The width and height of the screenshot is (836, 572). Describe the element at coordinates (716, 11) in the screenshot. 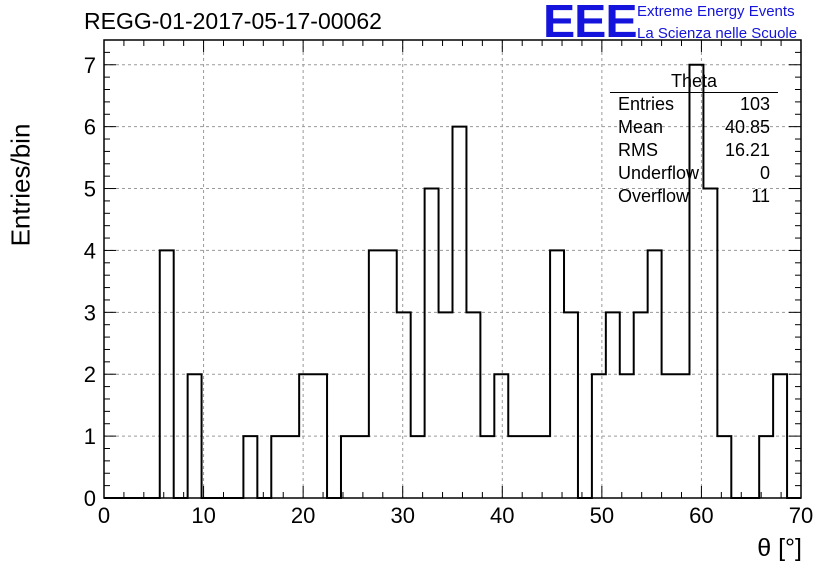

I see `logo-subtitle-1: Extreme Energy Events` at that location.